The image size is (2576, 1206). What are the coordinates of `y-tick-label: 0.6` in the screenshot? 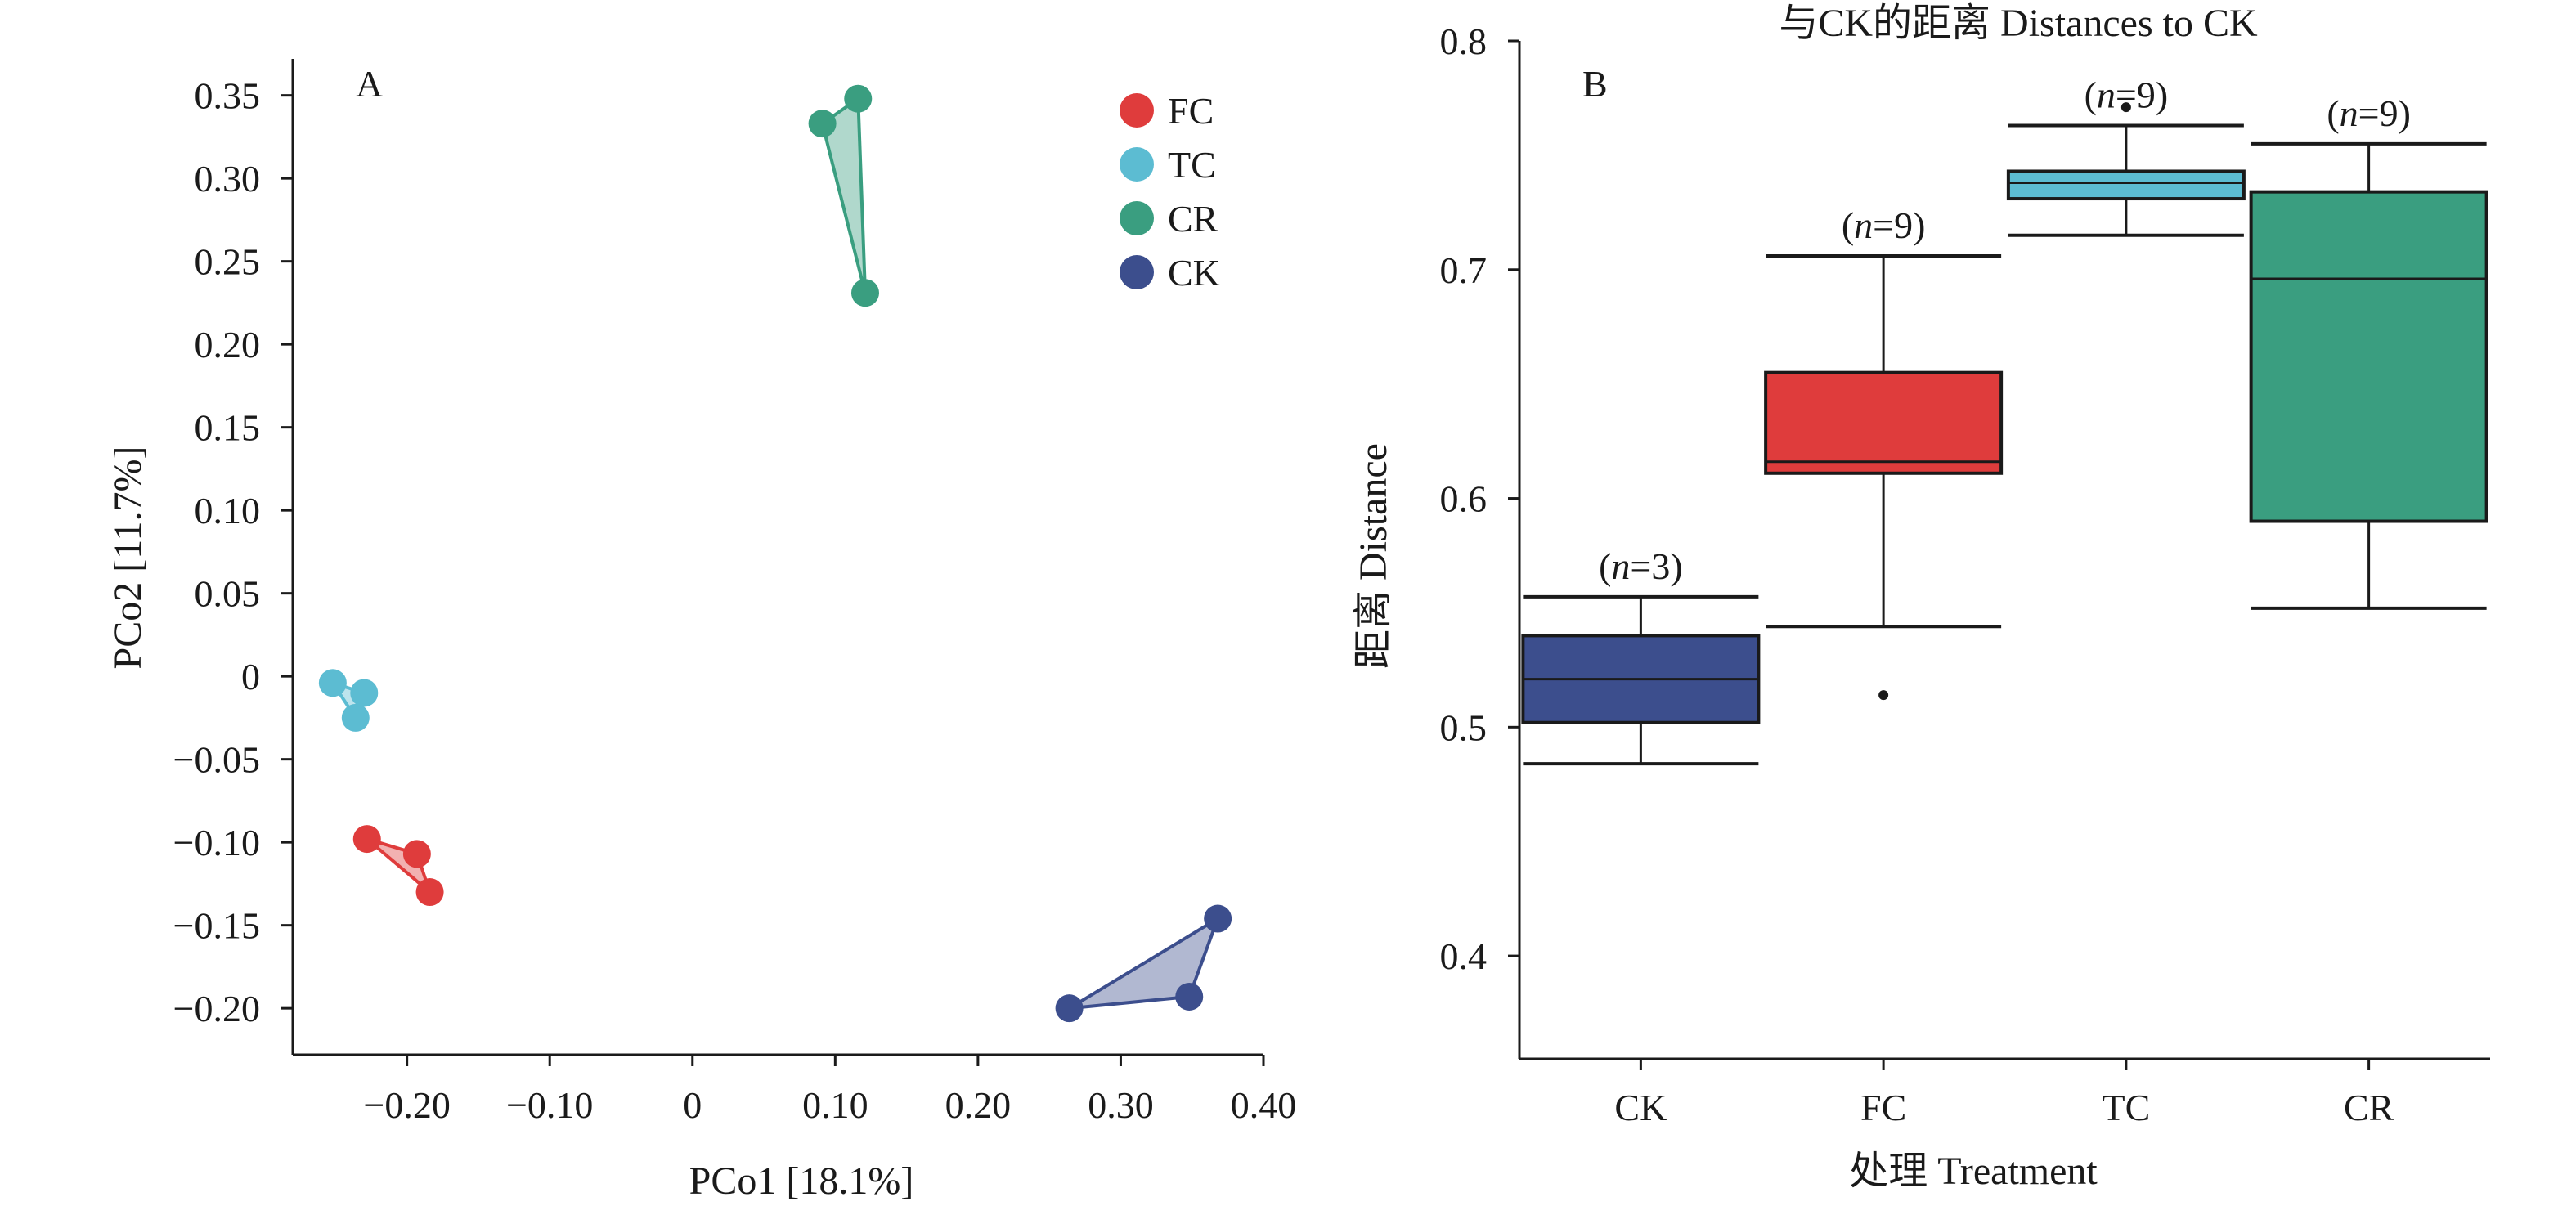 It's located at (1464, 499).